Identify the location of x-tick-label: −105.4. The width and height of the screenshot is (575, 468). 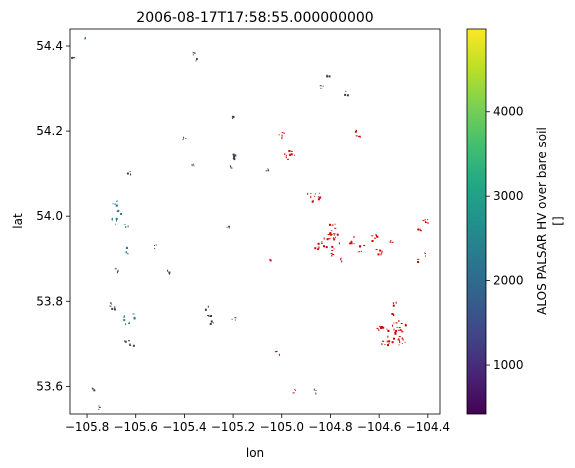
(184, 427).